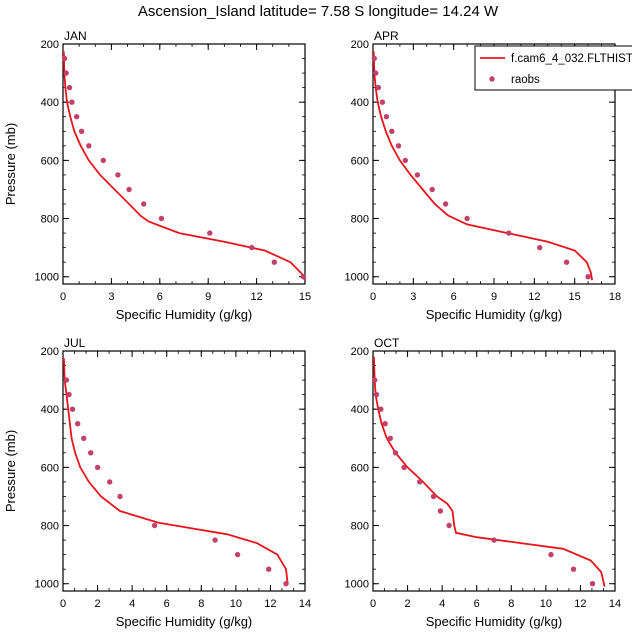 The image size is (636, 639). What do you see at coordinates (483, 166) in the screenshot?
I see `series-line-model` at bounding box center [483, 166].